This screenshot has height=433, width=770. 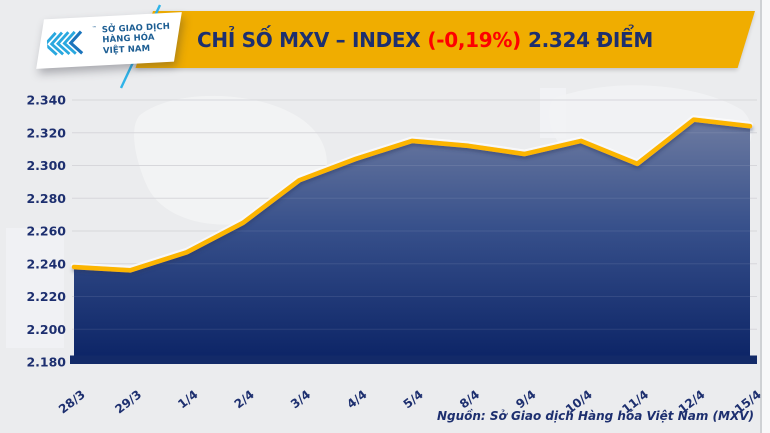 I want to click on y-axis-label: 2.300, so click(x=46, y=165).